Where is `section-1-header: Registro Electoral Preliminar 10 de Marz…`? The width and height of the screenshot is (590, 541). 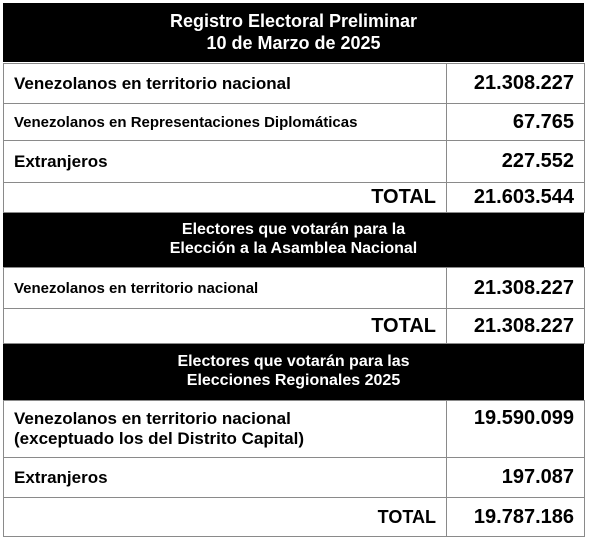 section-1-header: Registro Electoral Preliminar 10 de Marz… is located at coordinates (293, 32).